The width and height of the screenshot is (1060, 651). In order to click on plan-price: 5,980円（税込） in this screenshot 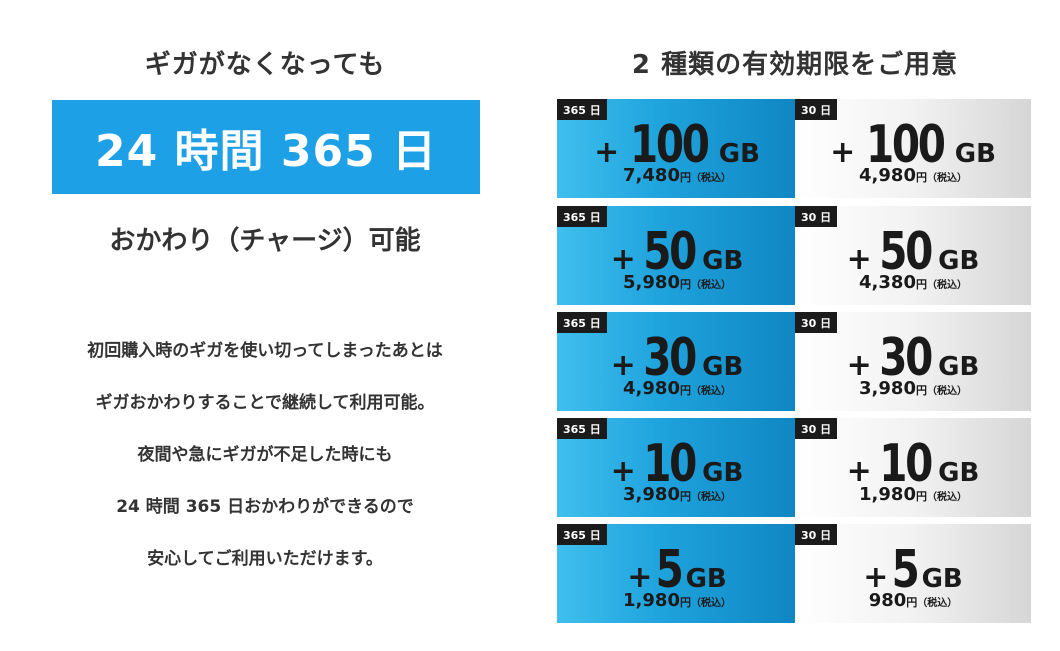, I will do `click(677, 282)`.